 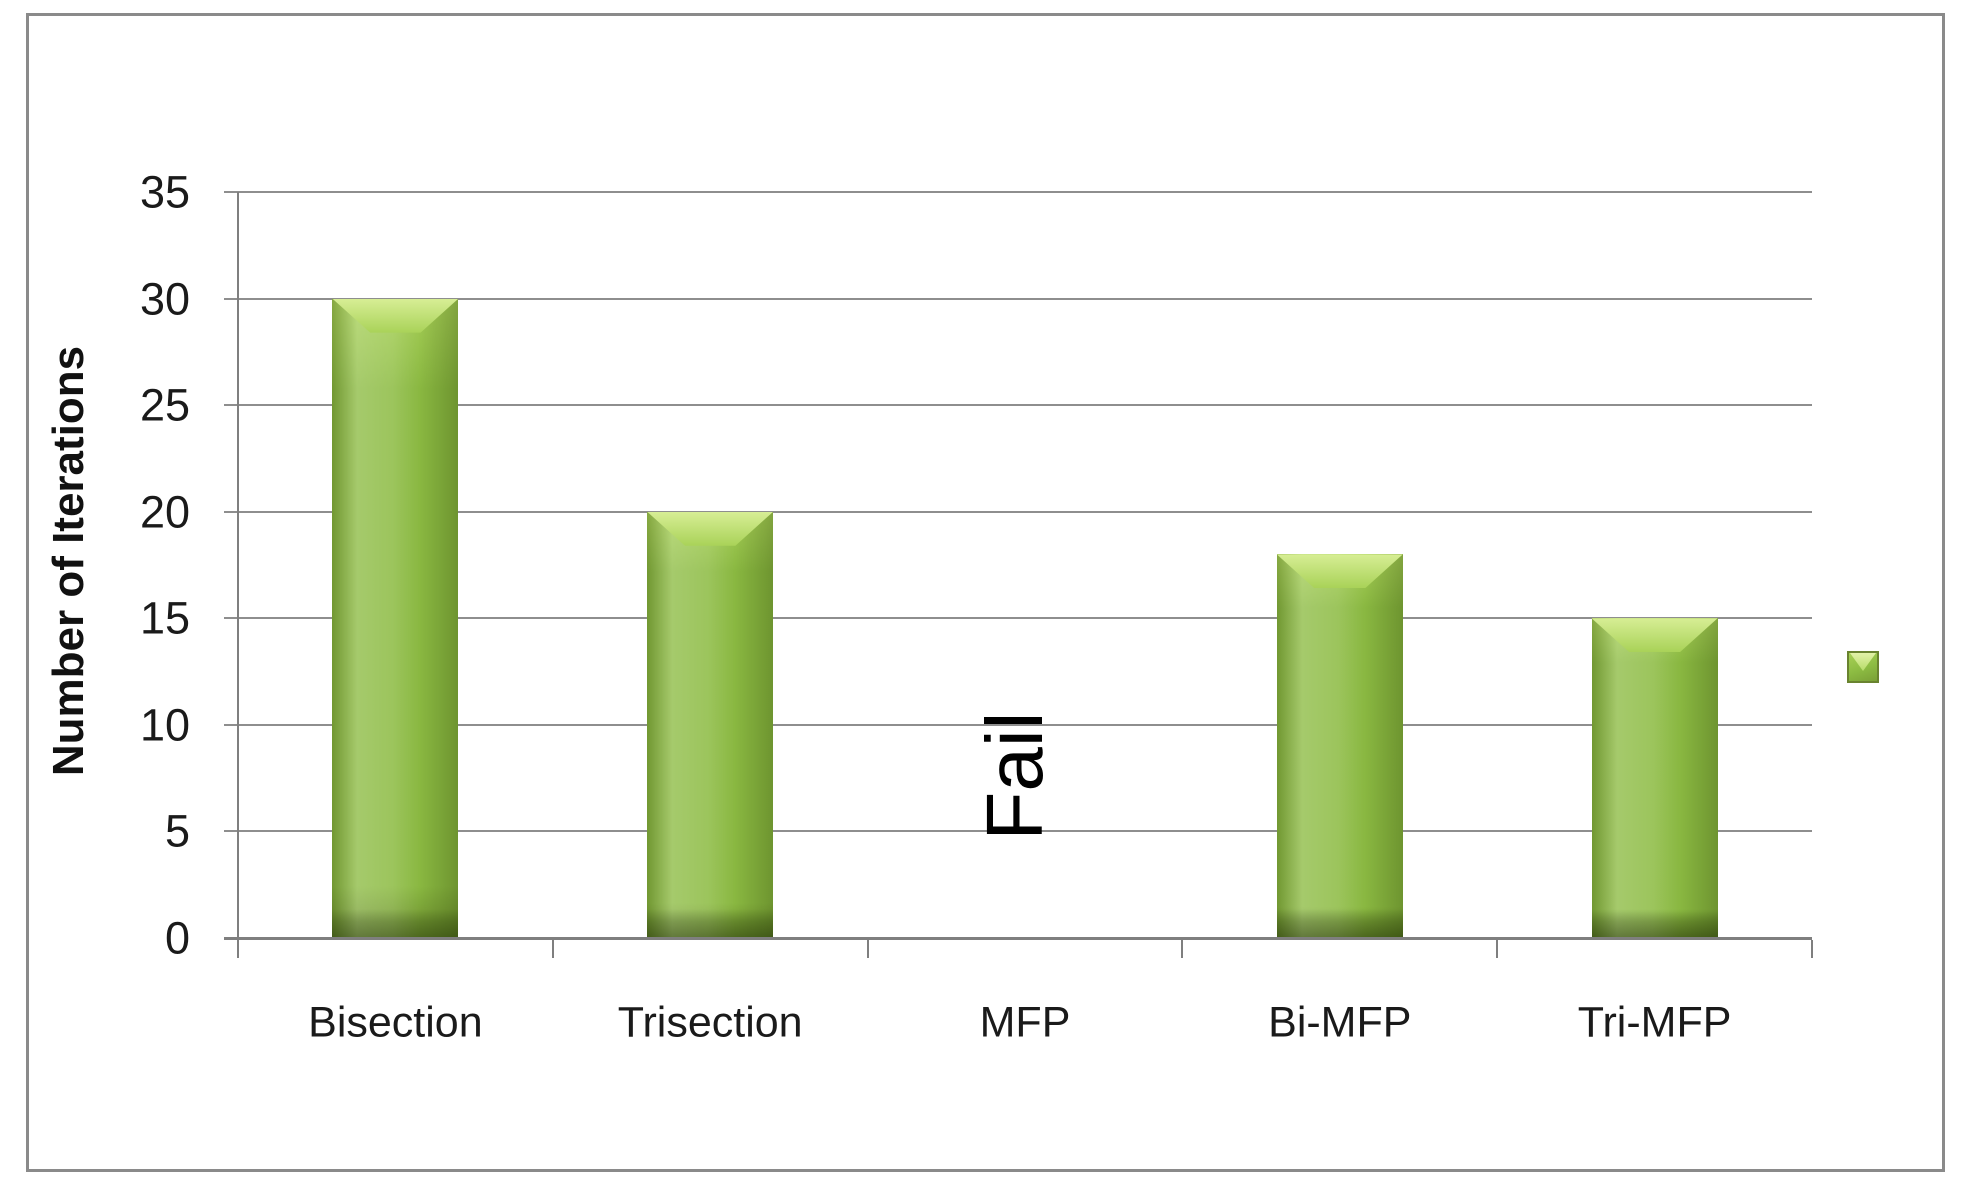 What do you see at coordinates (1654, 1022) in the screenshot?
I see `x-axis-label-tri-mfp: Tri-MFP` at bounding box center [1654, 1022].